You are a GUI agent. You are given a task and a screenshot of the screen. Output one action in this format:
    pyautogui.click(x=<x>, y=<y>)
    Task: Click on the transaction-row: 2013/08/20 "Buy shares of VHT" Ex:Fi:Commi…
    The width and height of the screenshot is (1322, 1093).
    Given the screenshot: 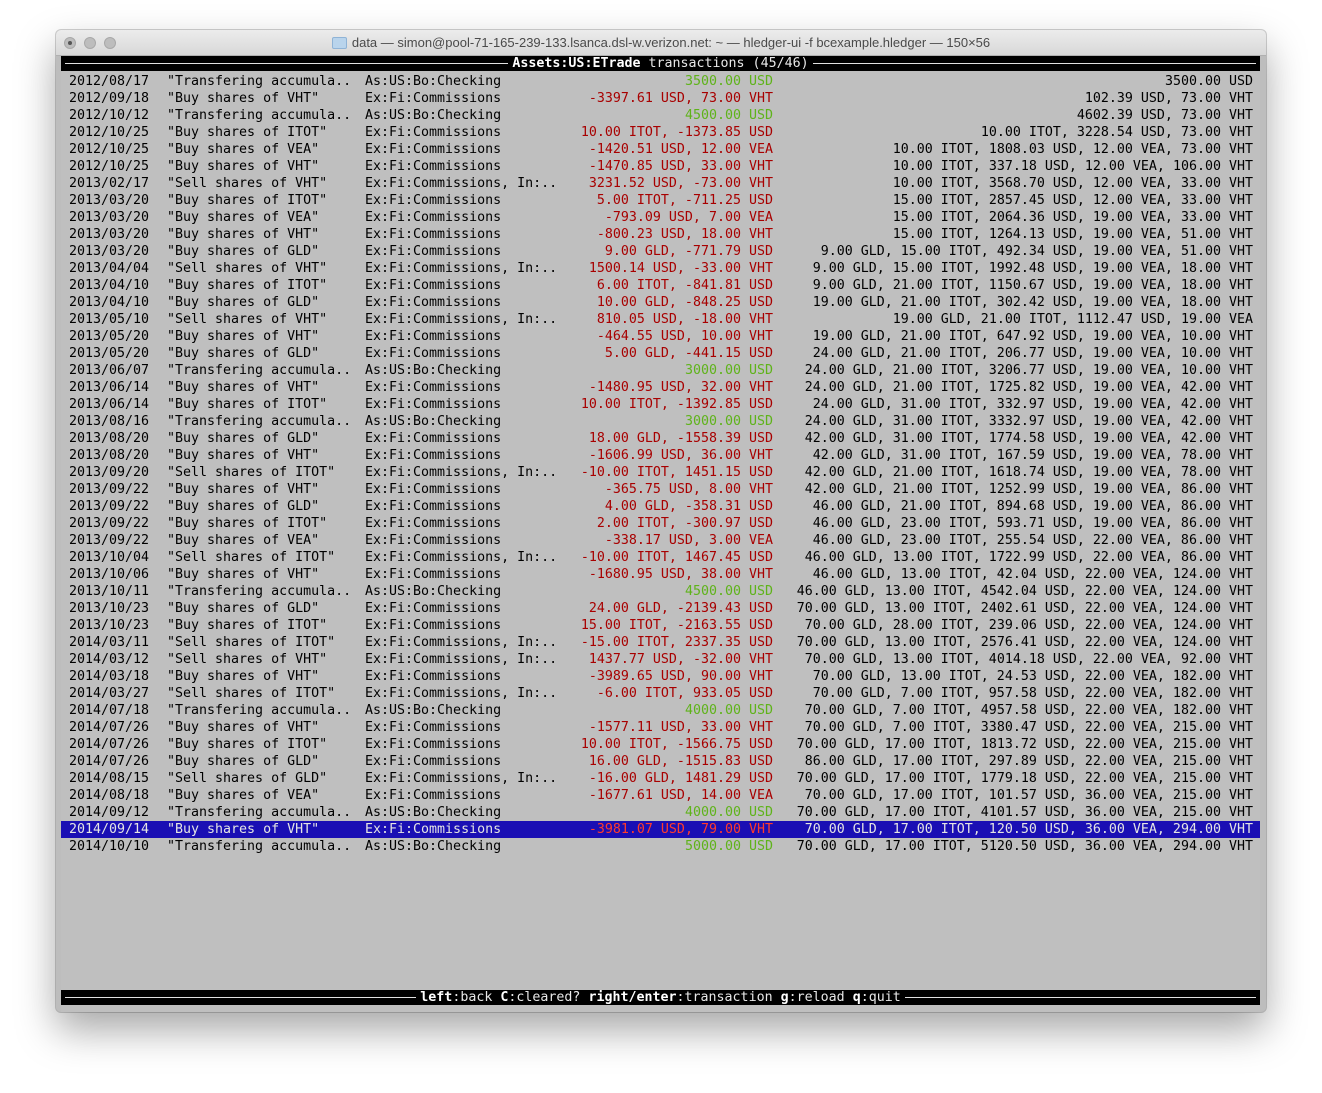 What is the action you would take?
    pyautogui.click(x=660, y=455)
    